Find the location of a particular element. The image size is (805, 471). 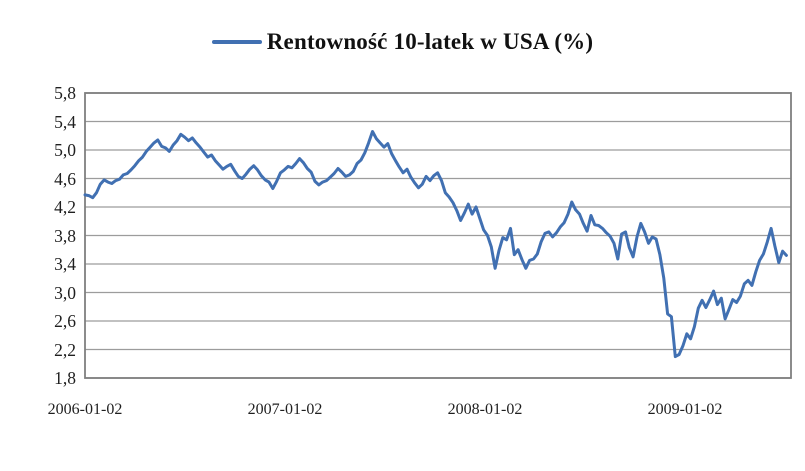

y-axis-tick-label: 3,0 is located at coordinates (65, 292).